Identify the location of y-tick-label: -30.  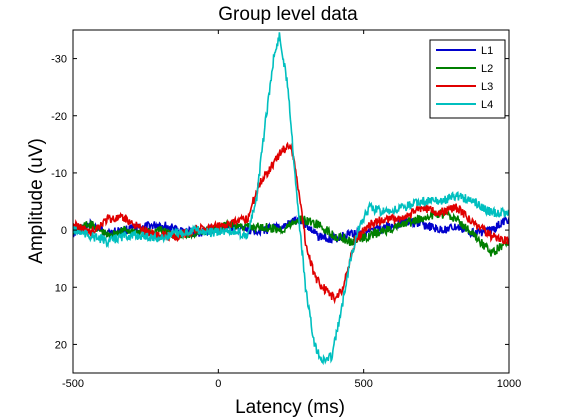
(59, 60).